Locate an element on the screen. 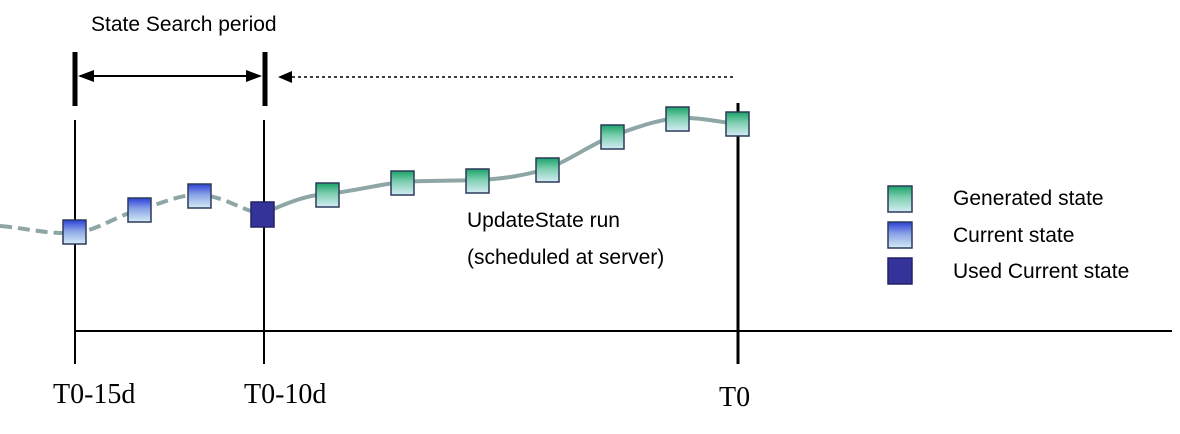 The image size is (1180, 434). period-arrowhead-left is located at coordinates (86, 76).